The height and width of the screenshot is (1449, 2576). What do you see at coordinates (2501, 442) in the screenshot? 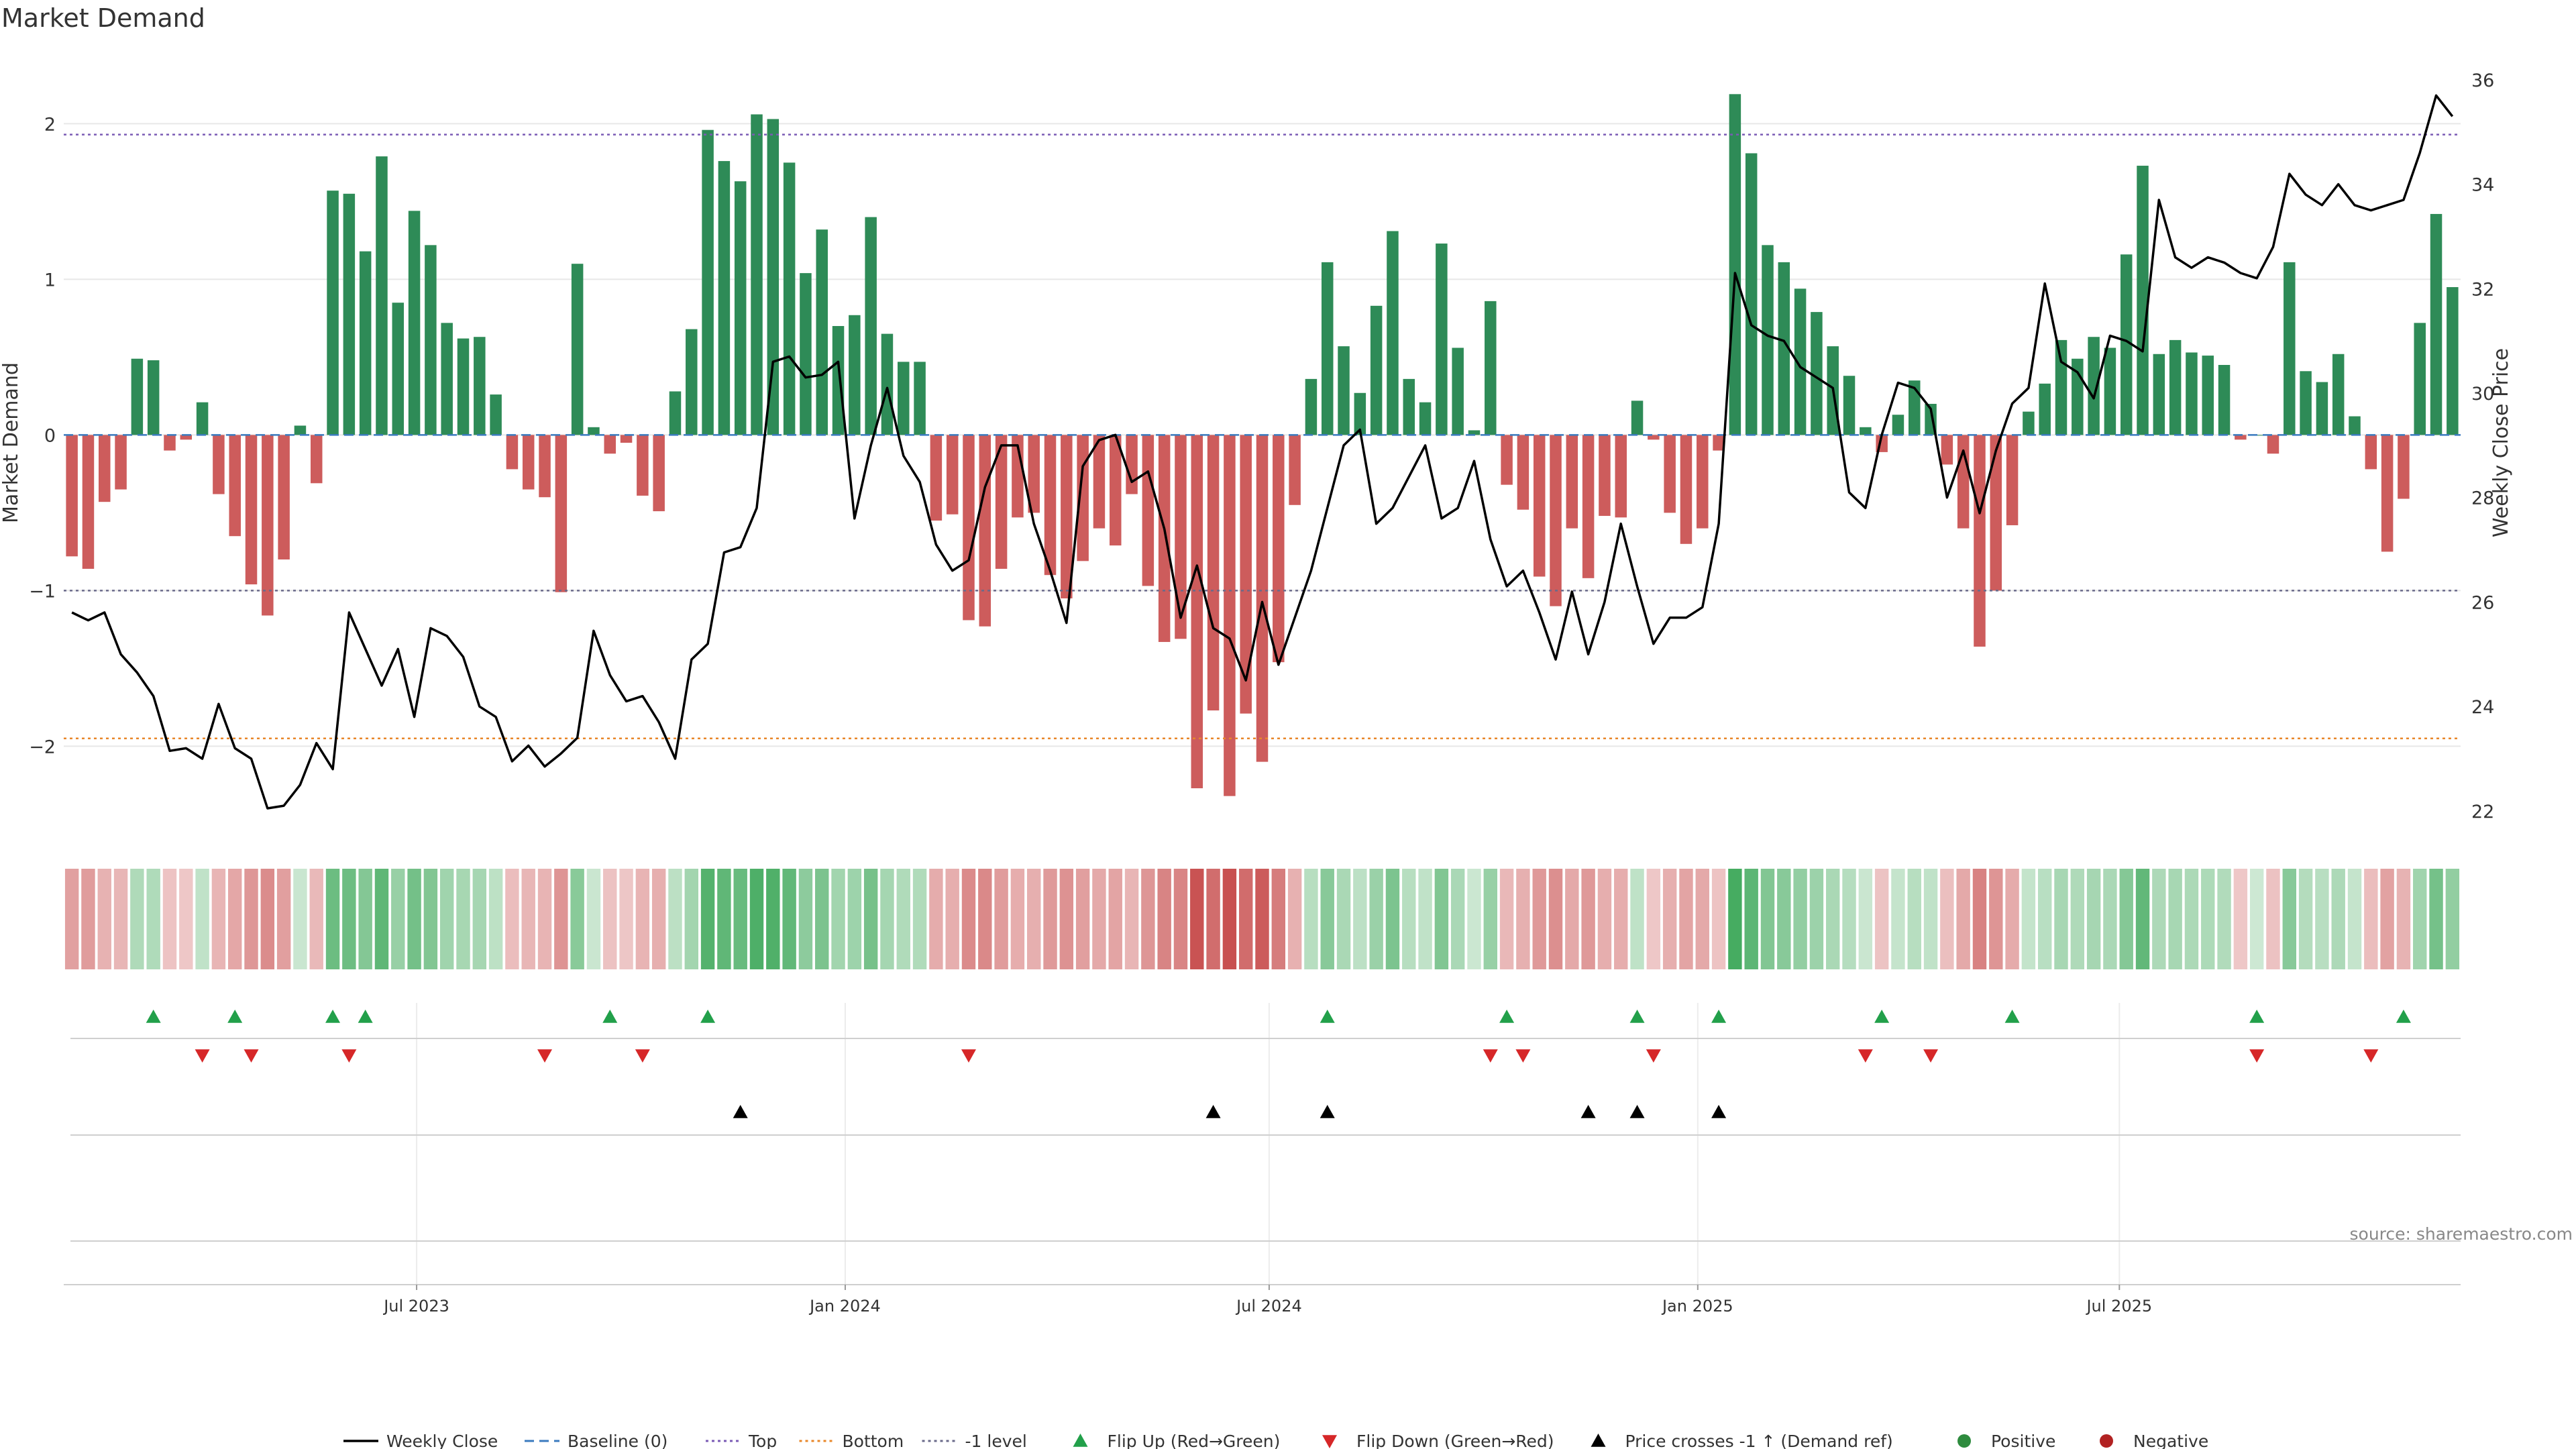
I see `y2-axis-label: Weekly Close Price` at bounding box center [2501, 442].